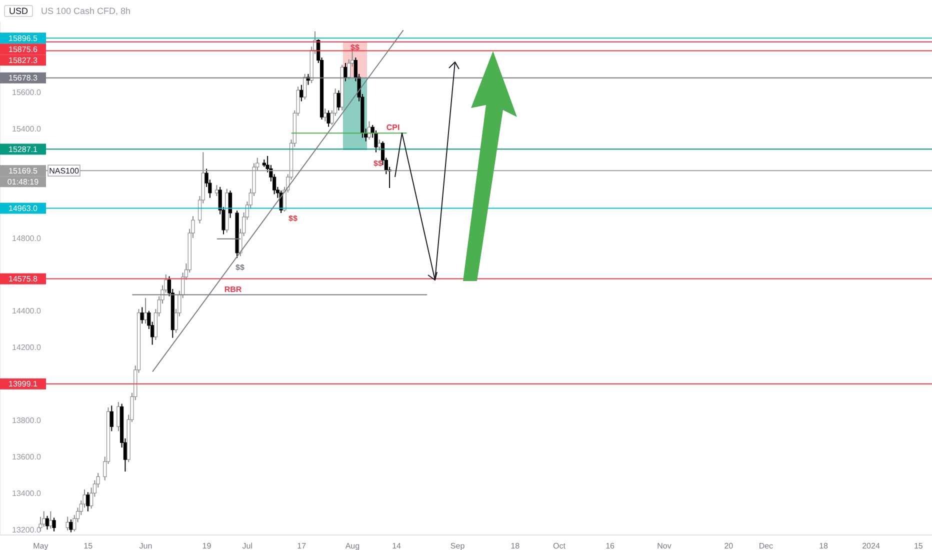 The width and height of the screenshot is (932, 550). Describe the element at coordinates (664, 546) in the screenshot. I see `x-tick-label: Nov` at that location.